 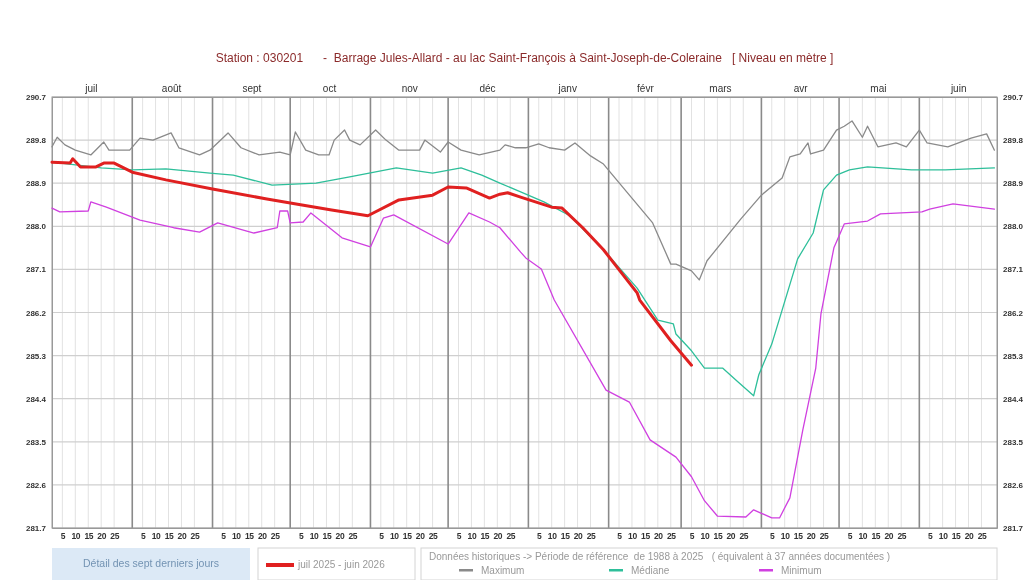 I want to click on y2-tick-label: 288.0, so click(x=1013, y=227).